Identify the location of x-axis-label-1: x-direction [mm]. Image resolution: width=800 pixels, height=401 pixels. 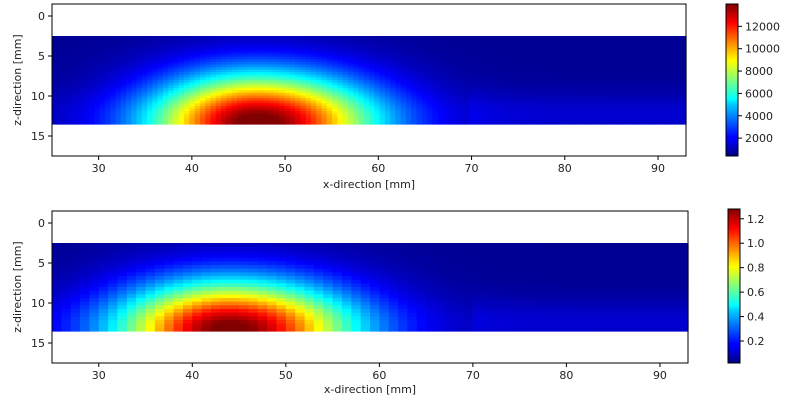
(369, 184).